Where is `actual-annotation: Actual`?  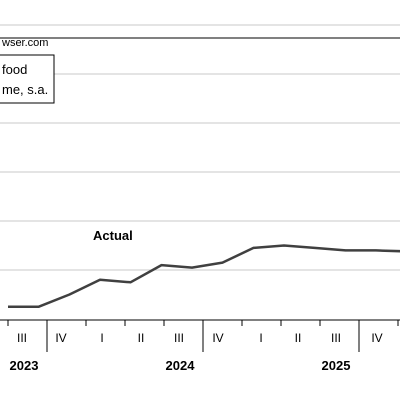 actual-annotation: Actual is located at coordinates (113, 235).